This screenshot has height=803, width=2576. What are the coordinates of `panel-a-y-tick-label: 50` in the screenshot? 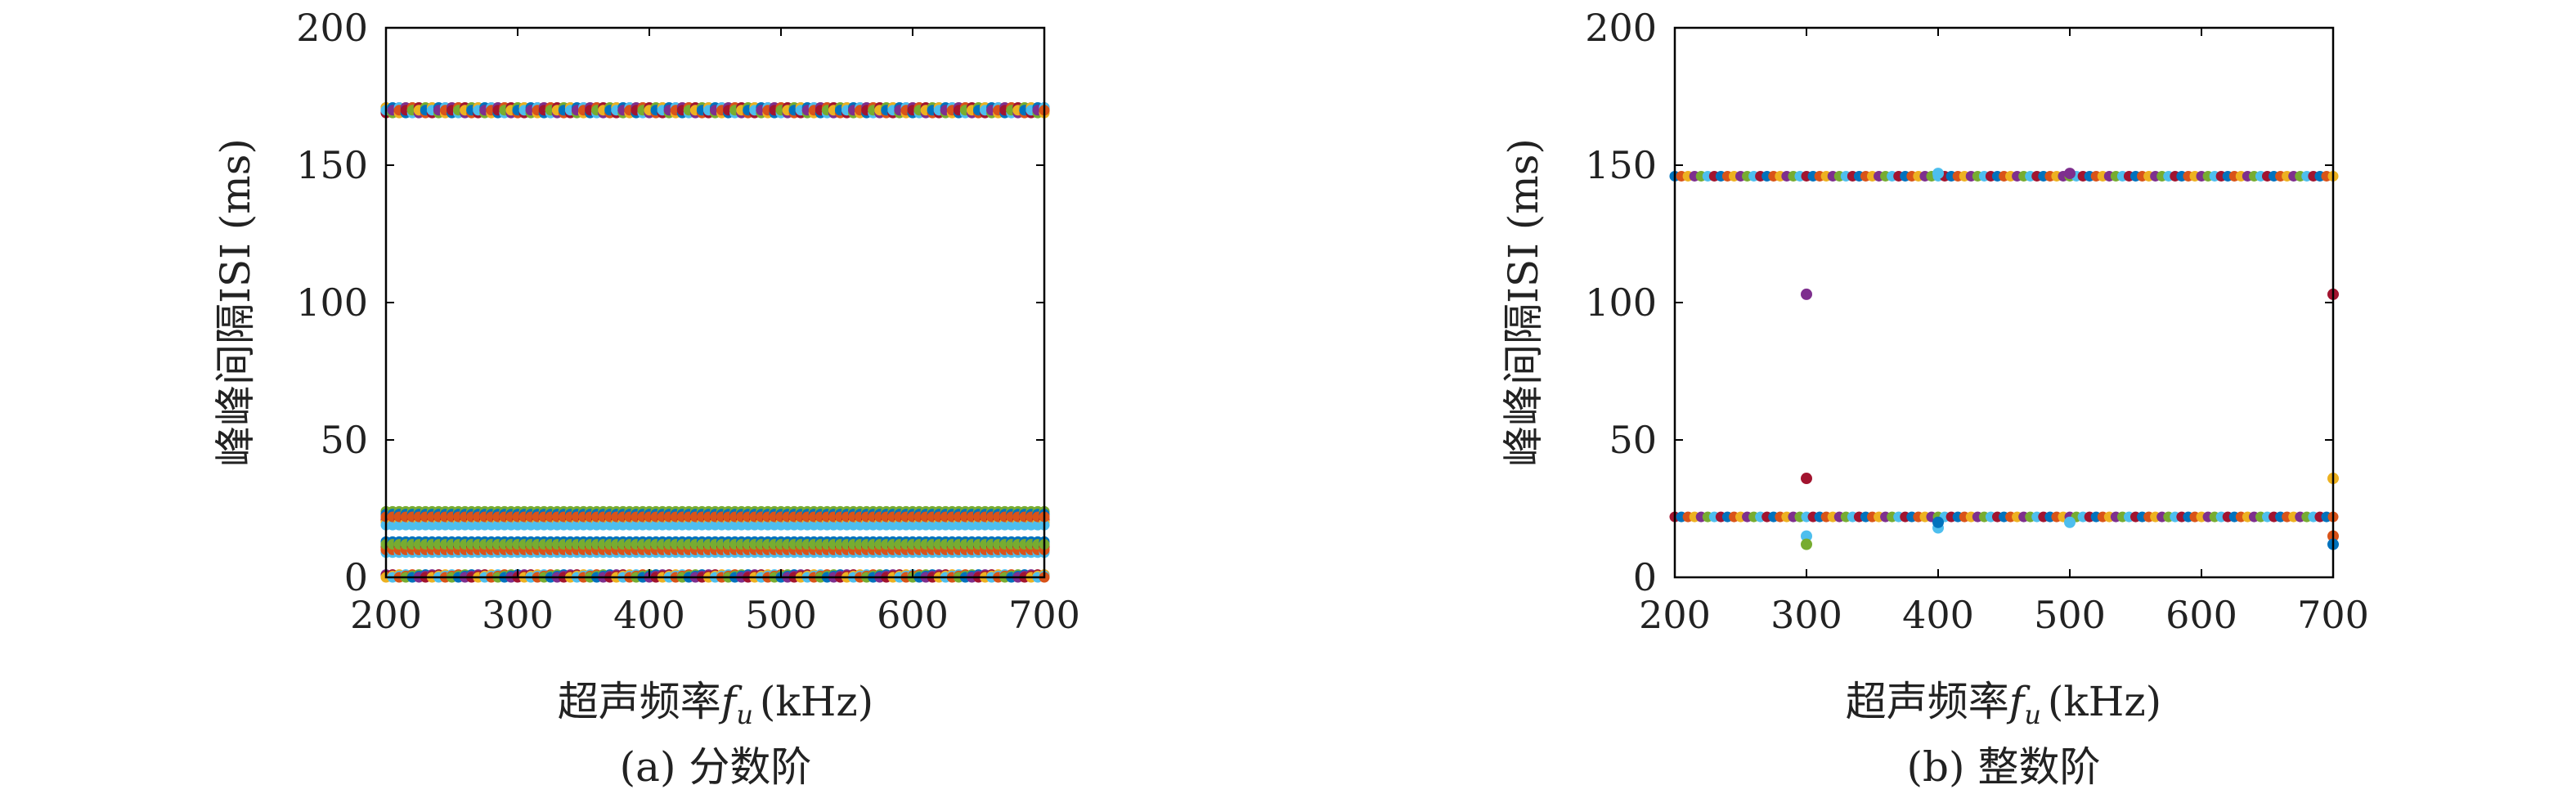 It's located at (344, 440).